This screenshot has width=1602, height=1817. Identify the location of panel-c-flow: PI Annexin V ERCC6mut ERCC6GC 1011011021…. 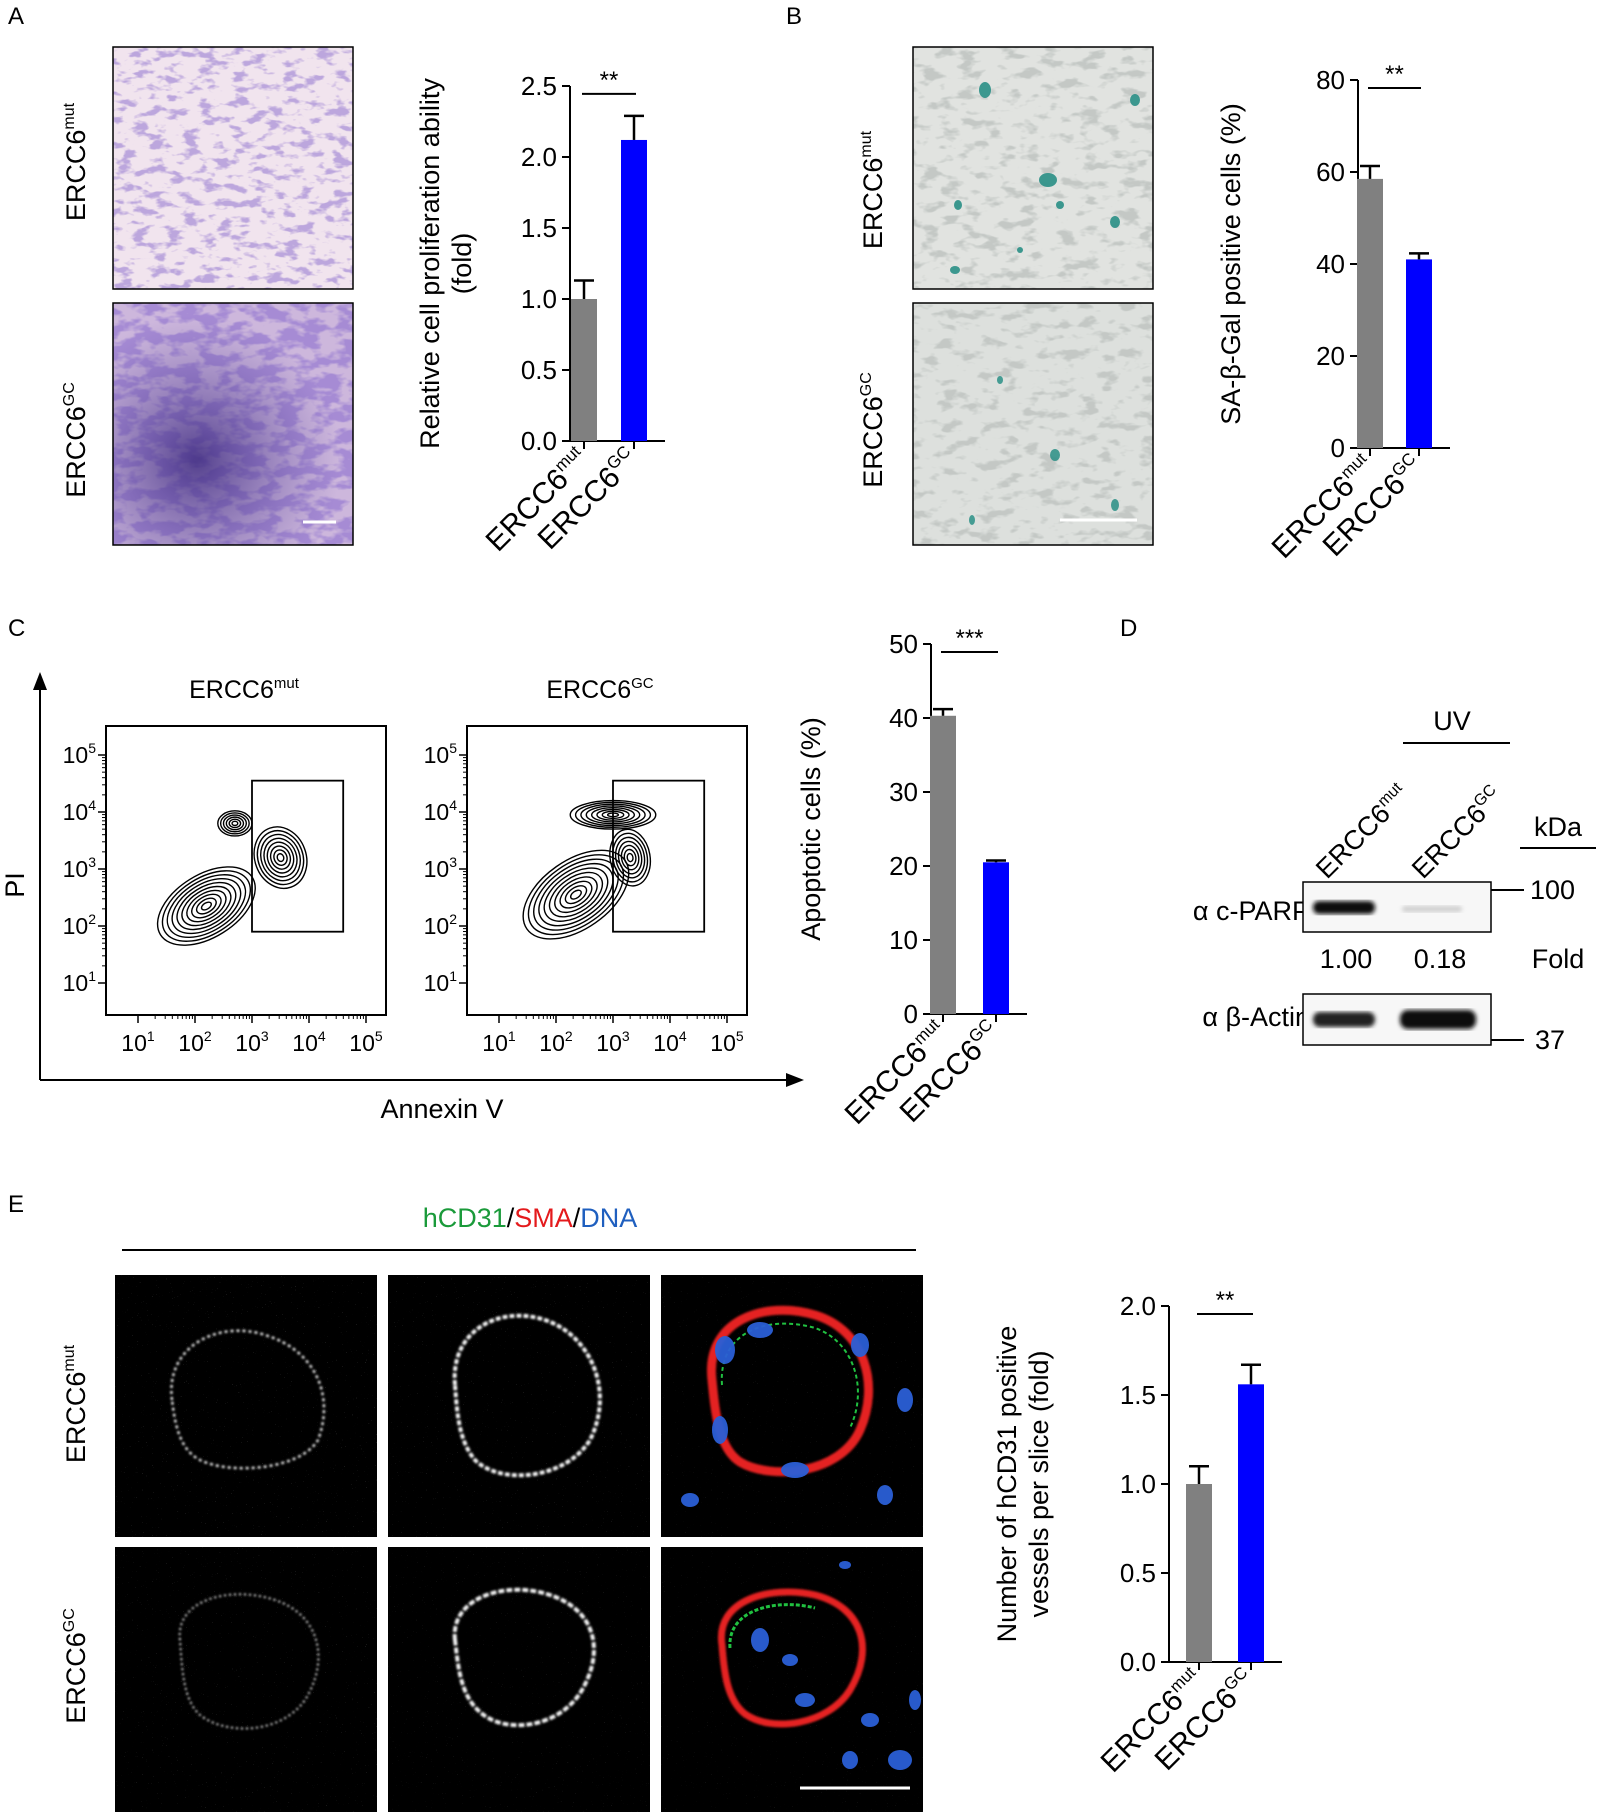
(402, 898).